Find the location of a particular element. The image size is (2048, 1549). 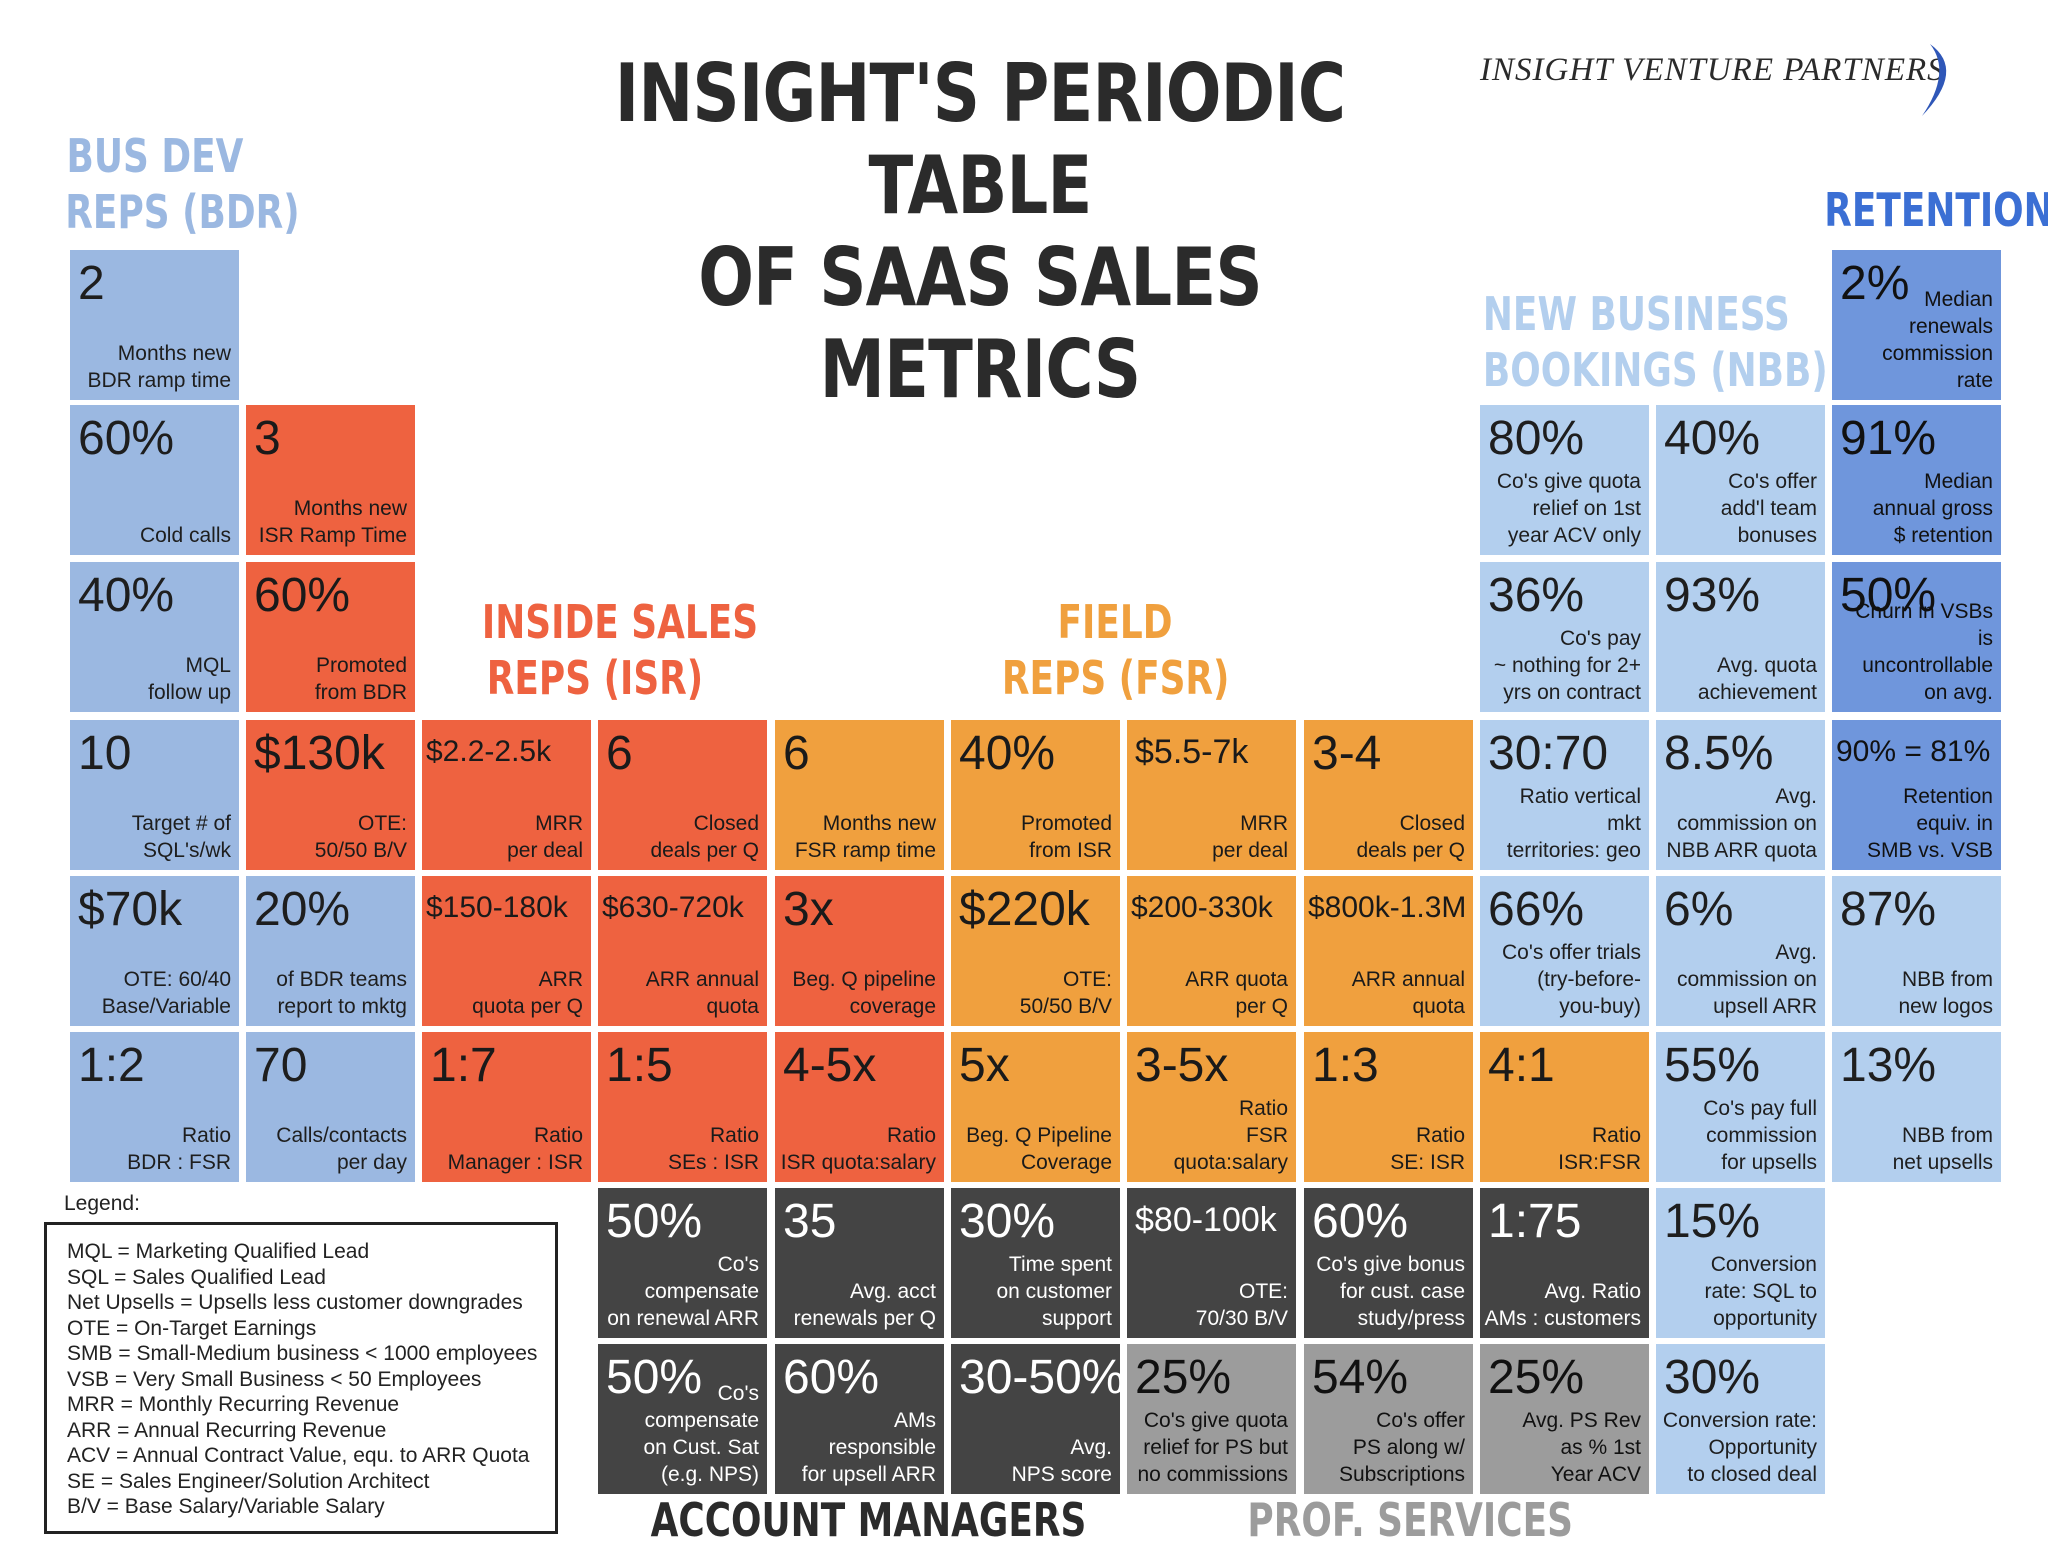

legend-item: MRR = Monthly Recurring Revenue is located at coordinates (233, 1404).